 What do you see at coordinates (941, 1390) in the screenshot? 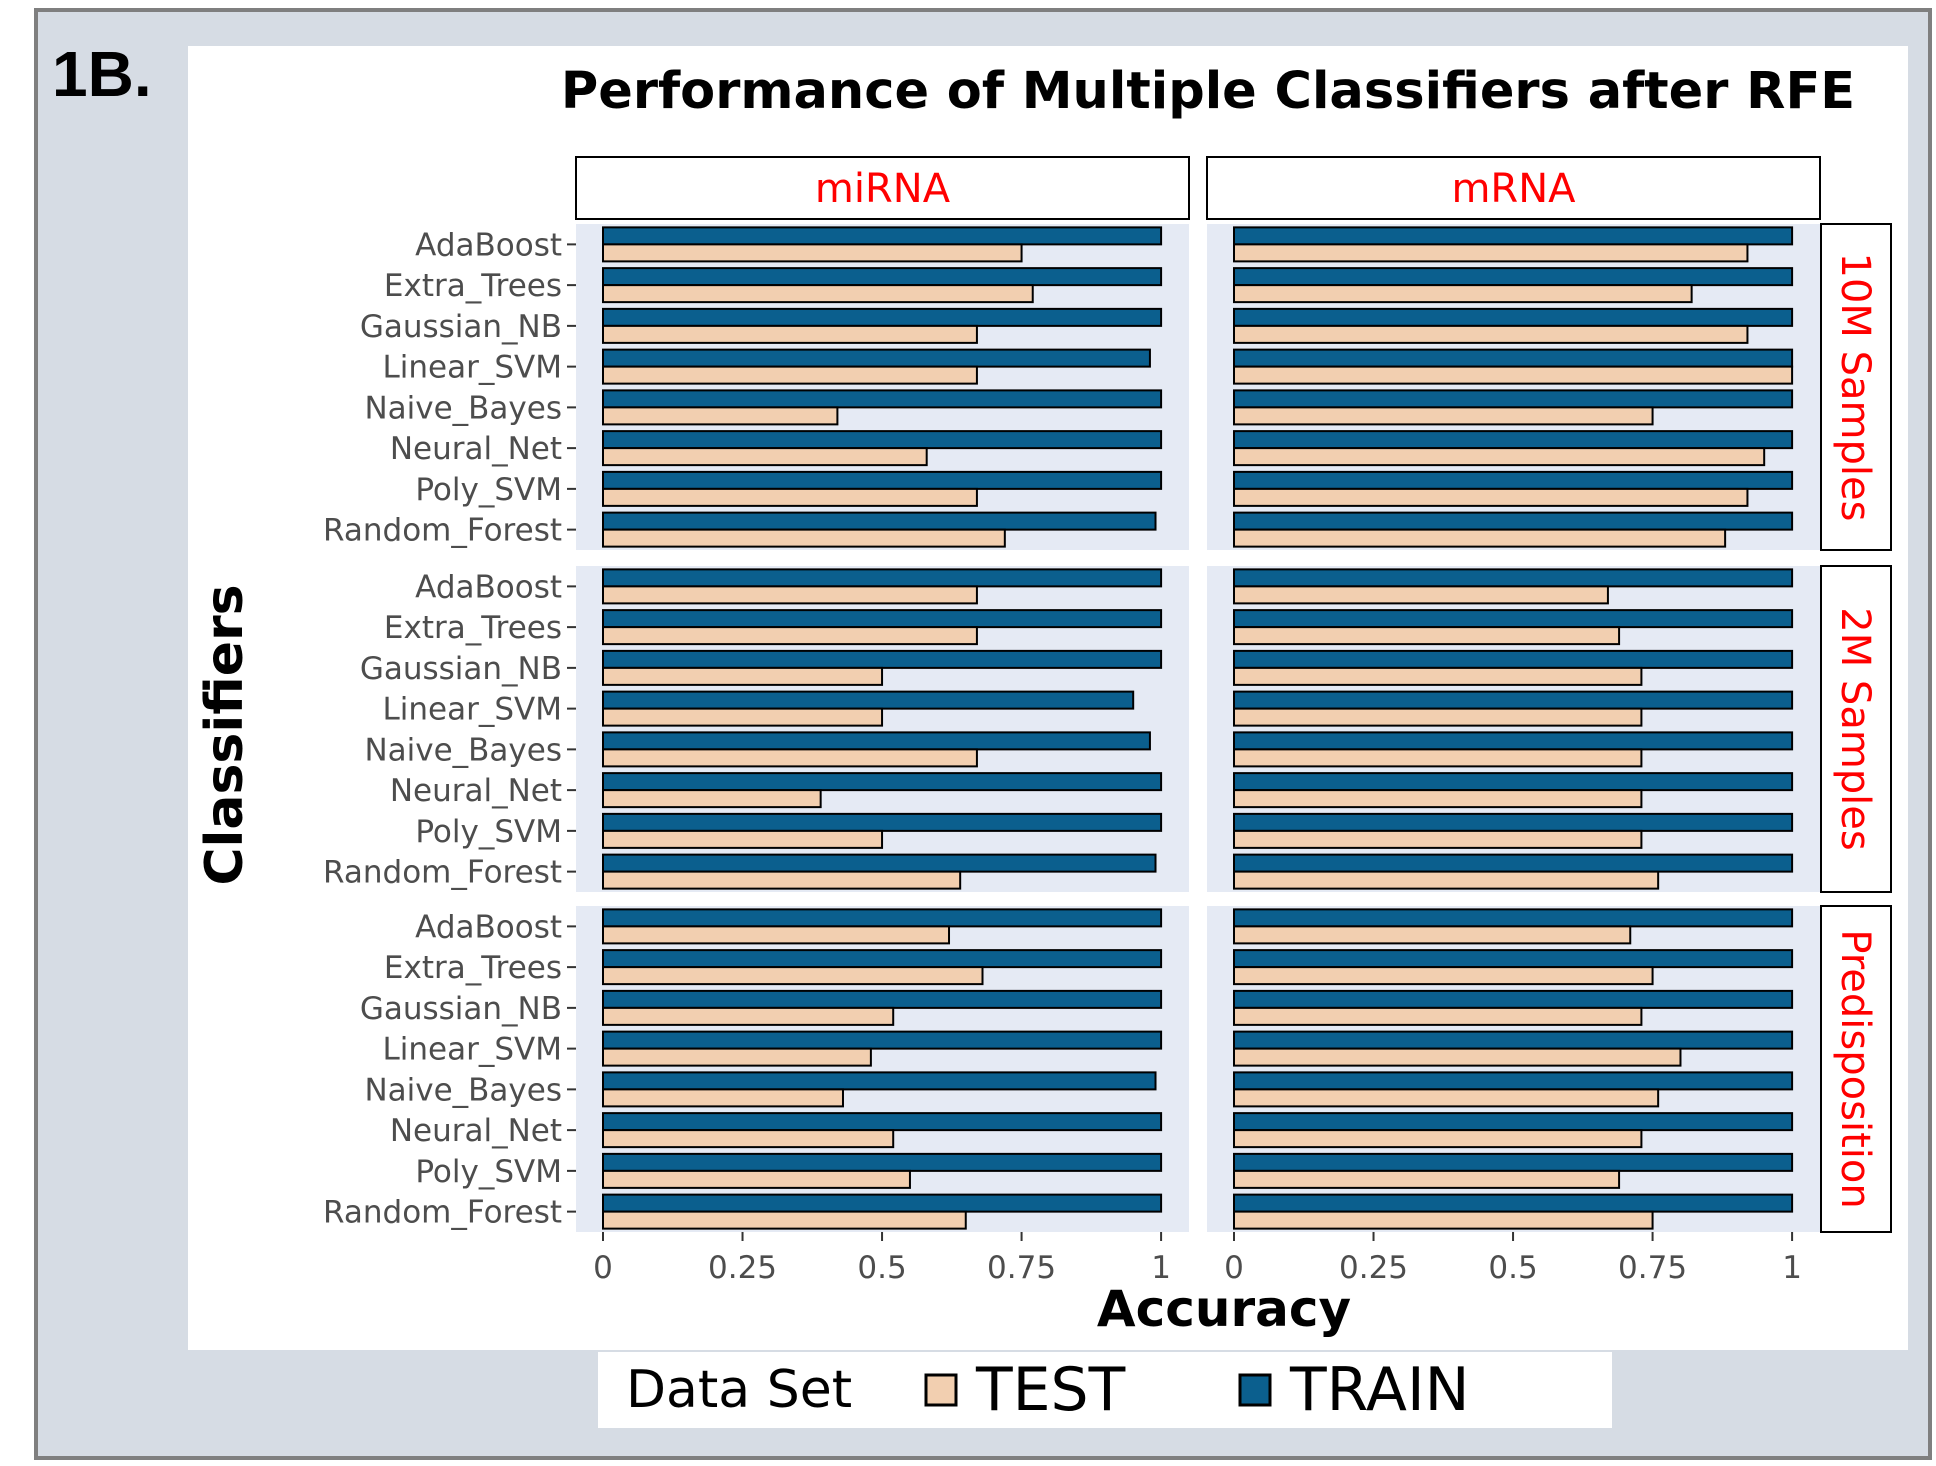
I see `legend-swatch-test` at bounding box center [941, 1390].